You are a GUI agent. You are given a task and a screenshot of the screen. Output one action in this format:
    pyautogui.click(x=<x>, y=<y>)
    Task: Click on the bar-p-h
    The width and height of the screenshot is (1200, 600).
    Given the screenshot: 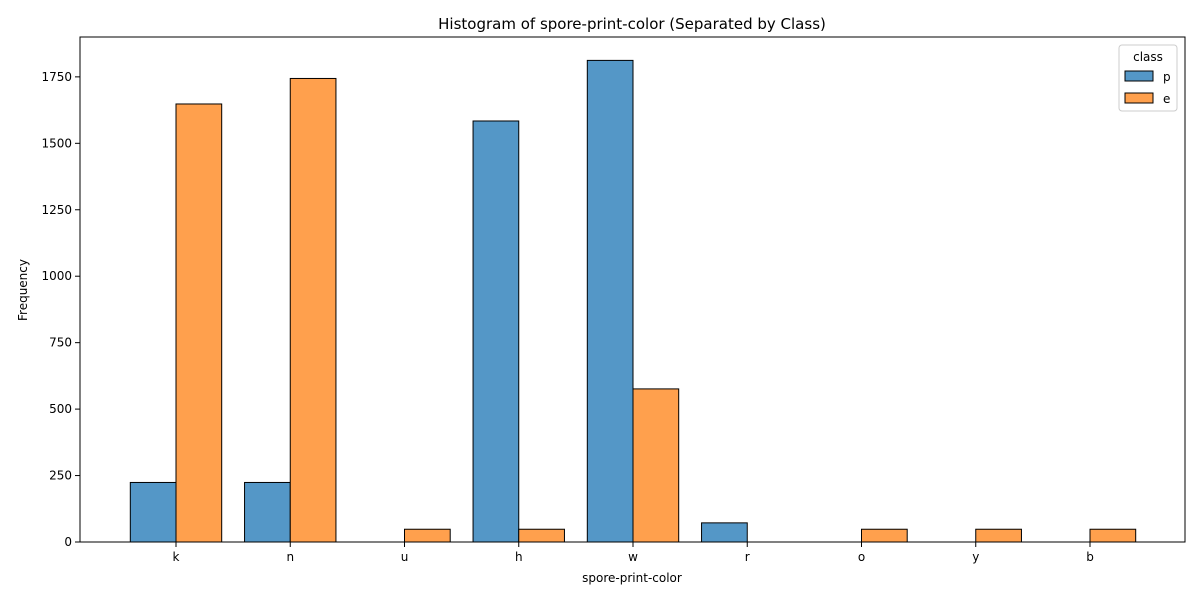 What is the action you would take?
    pyautogui.click(x=496, y=331)
    